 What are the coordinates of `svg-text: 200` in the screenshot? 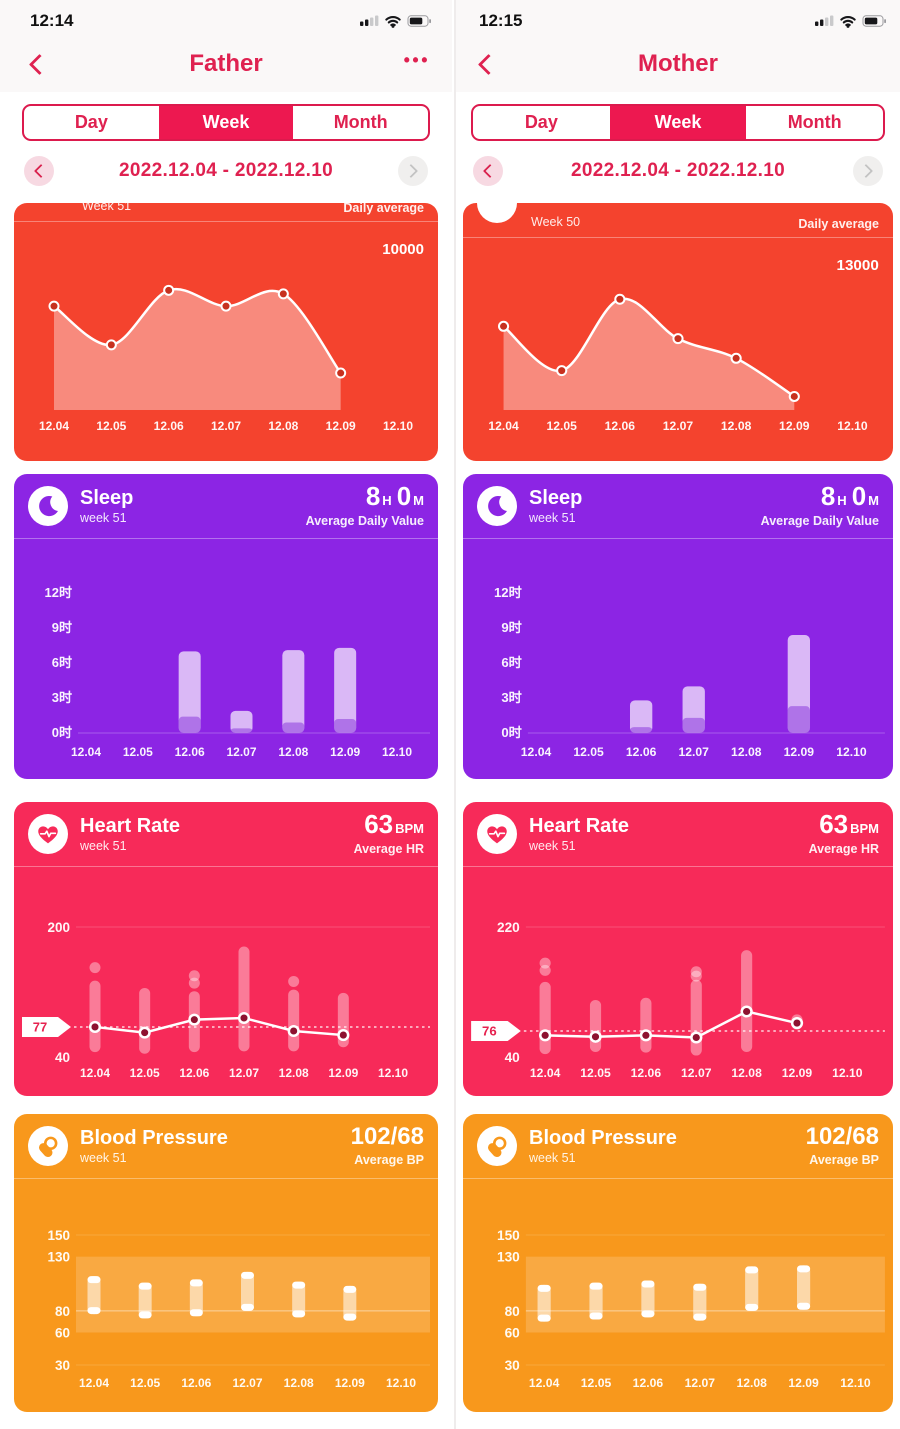 It's located at (58, 927).